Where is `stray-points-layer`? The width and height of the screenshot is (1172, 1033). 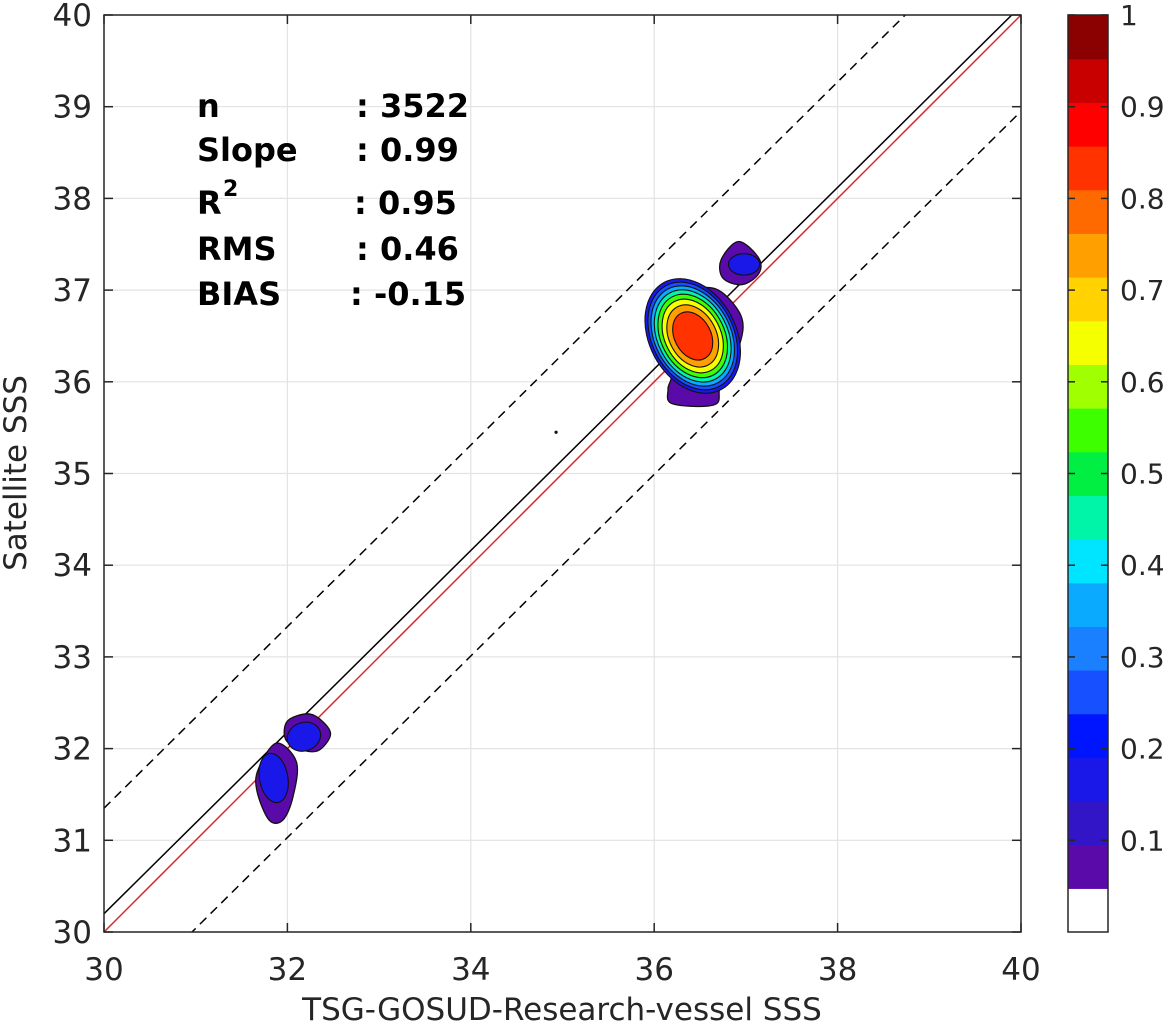
stray-points-layer is located at coordinates (556, 432).